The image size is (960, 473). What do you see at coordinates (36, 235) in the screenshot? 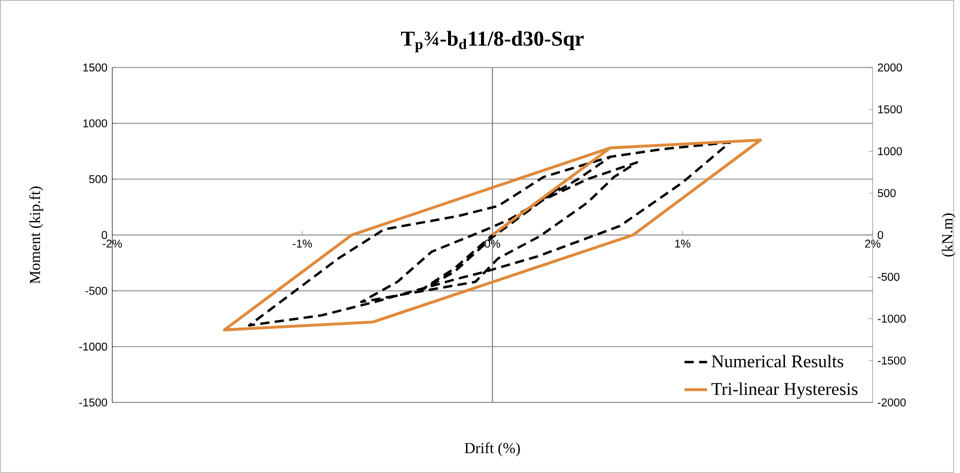
I see `y-axis-title: Moment (kip.ft)` at bounding box center [36, 235].